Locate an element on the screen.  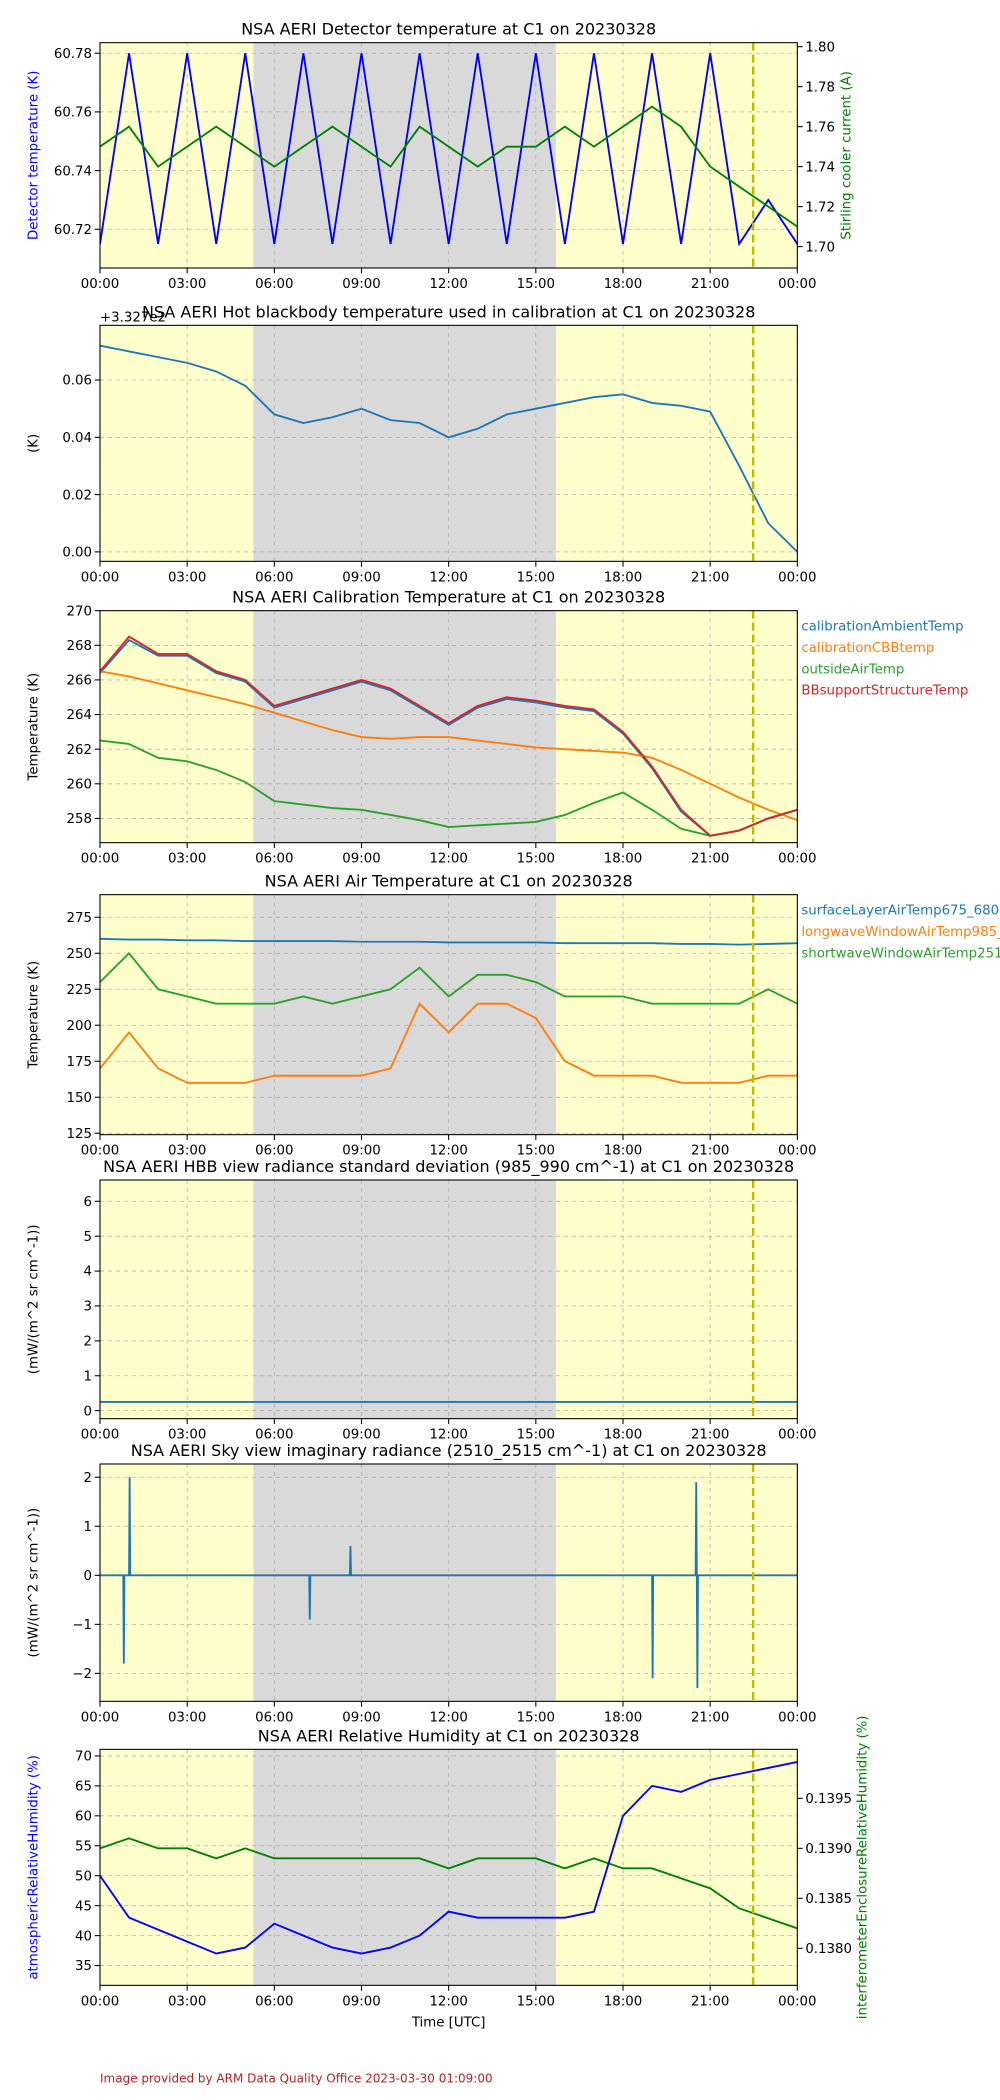
y2-tick-label: 1.78 is located at coordinates (820, 87).